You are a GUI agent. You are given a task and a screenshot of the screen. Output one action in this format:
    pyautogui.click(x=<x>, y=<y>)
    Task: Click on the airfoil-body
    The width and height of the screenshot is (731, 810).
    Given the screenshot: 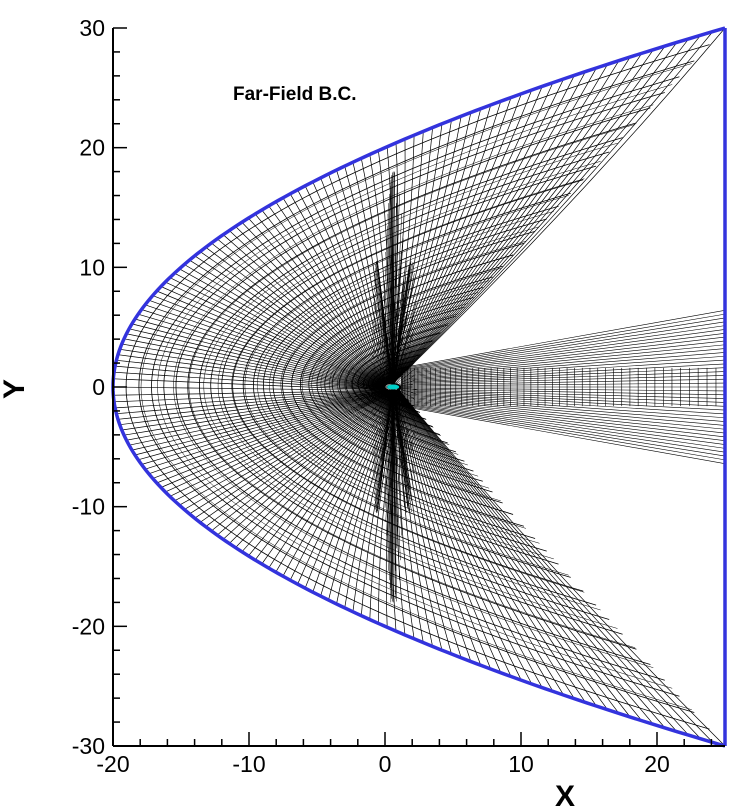 What is the action you would take?
    pyautogui.click(x=393, y=387)
    